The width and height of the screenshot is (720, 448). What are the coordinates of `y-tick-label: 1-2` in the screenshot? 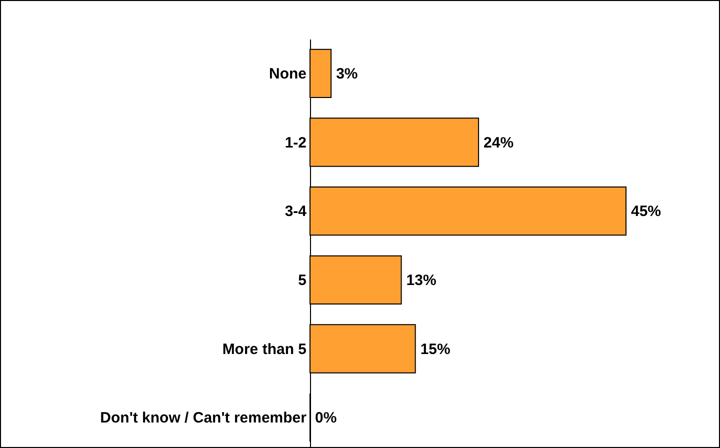 It's located at (295, 143).